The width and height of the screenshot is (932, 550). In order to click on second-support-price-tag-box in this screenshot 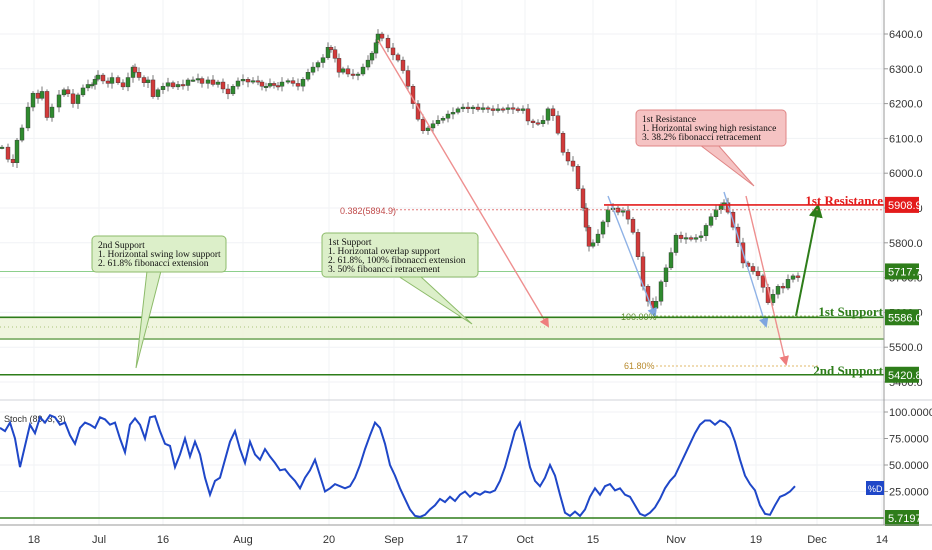, I will do `click(902, 374)`.